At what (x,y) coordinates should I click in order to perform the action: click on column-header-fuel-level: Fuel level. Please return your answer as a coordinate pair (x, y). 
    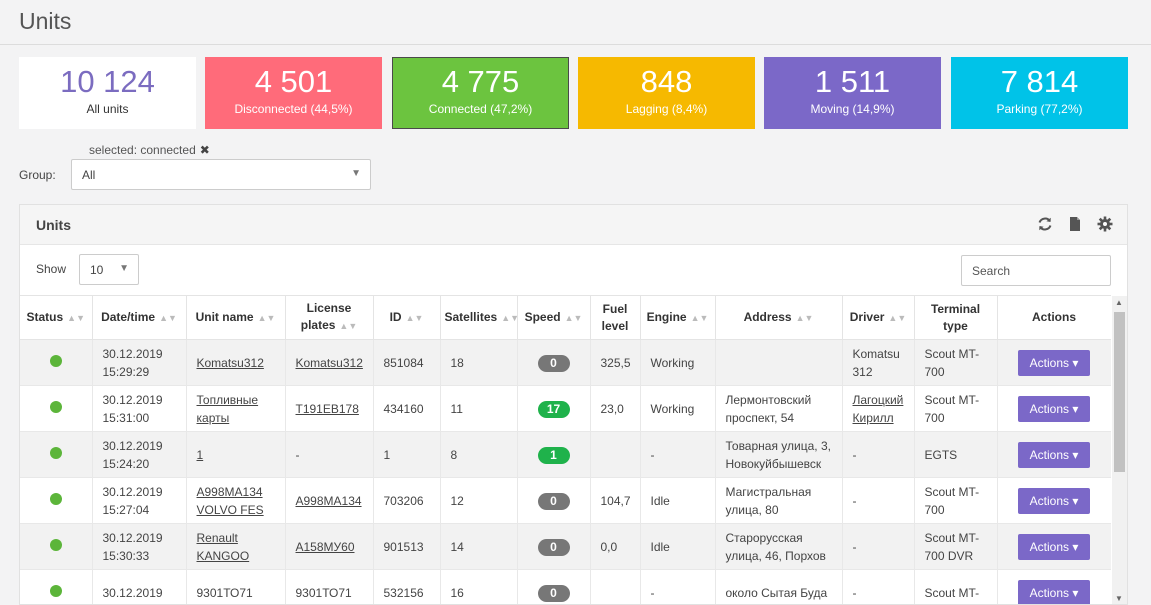
    Looking at the image, I should click on (615, 317).